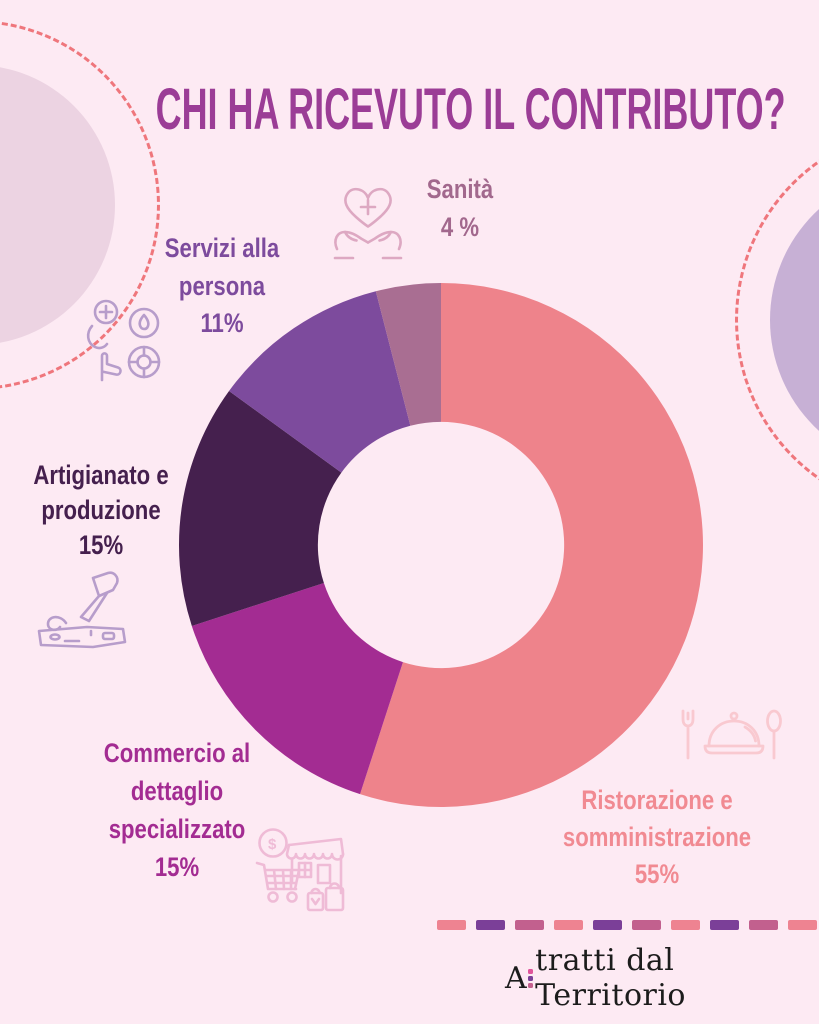 The image size is (819, 1024). Describe the element at coordinates (470, 109) in the screenshot. I see `page-title: CHI HA RICEVUTO IL CONTRIBUTO?` at that location.